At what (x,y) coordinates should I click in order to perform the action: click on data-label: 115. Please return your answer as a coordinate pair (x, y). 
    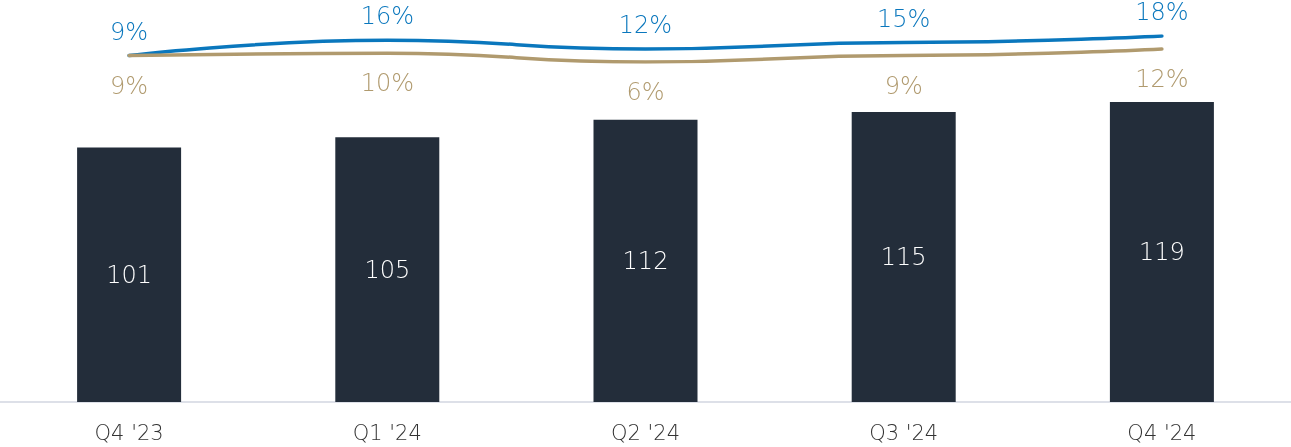
    Looking at the image, I should click on (903, 257).